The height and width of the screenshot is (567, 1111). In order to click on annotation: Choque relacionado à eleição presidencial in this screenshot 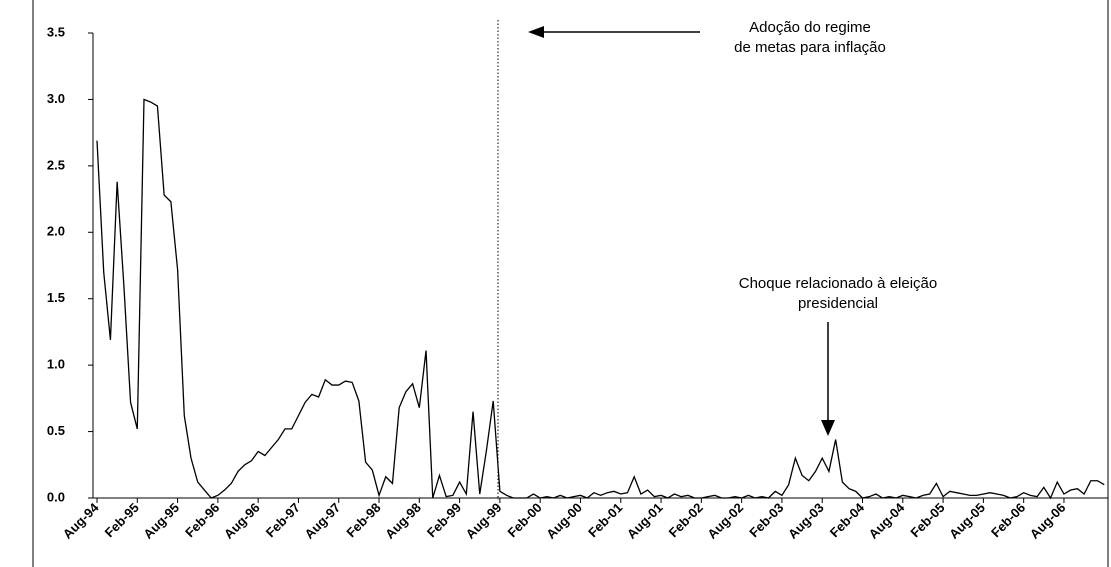, I will do `click(838, 293)`.